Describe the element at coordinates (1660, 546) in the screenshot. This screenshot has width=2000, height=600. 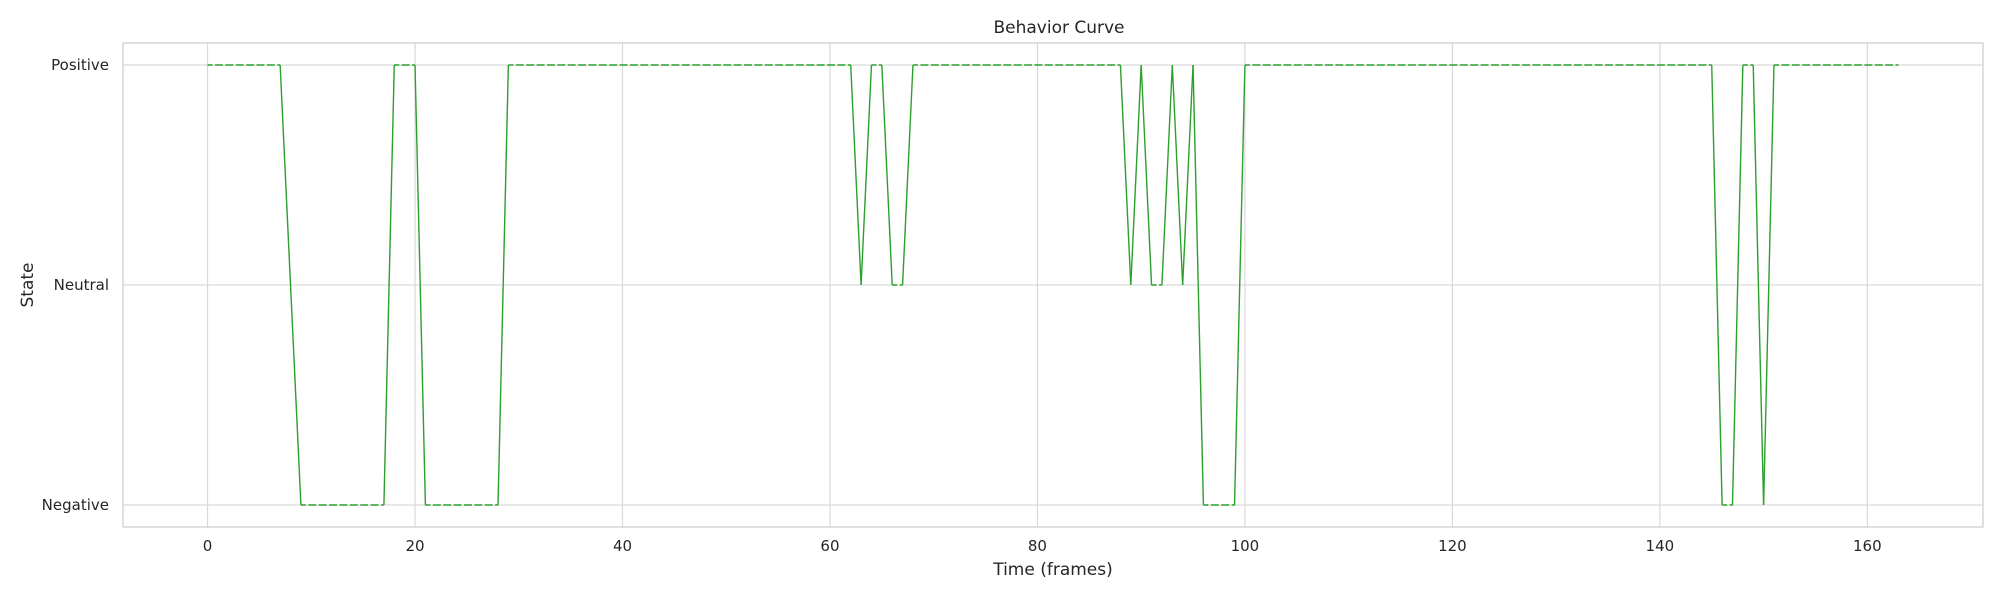
I see `x-tick-label: 140` at that location.